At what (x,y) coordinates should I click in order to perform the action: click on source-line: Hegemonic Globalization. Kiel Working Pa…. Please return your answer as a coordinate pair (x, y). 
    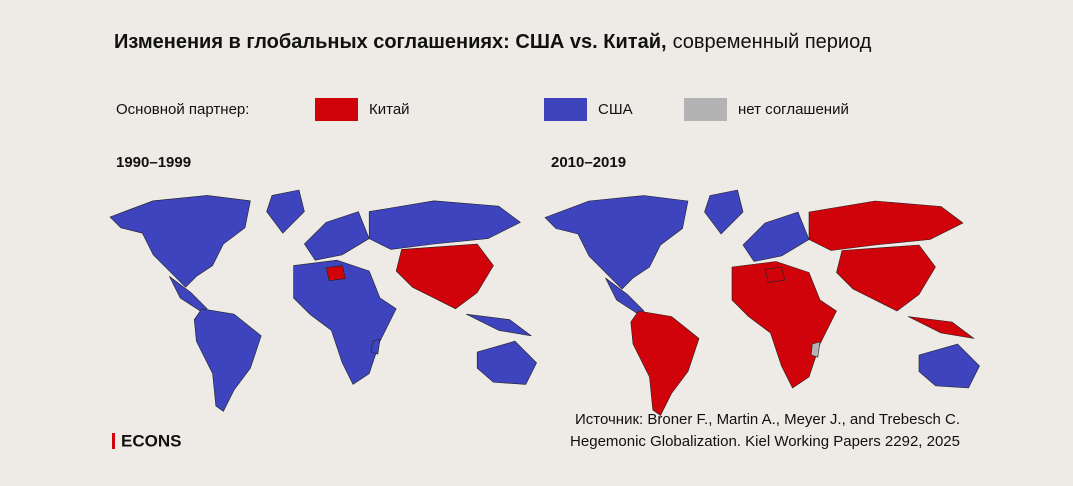
    Looking at the image, I should click on (765, 441).